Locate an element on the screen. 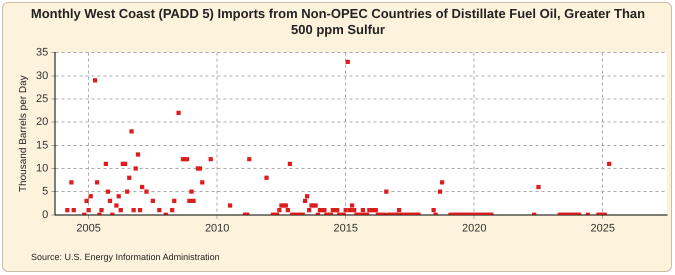 This screenshot has width=675, height=275. source-note: Source: U.S. Energy Information Administration is located at coordinates (125, 257).